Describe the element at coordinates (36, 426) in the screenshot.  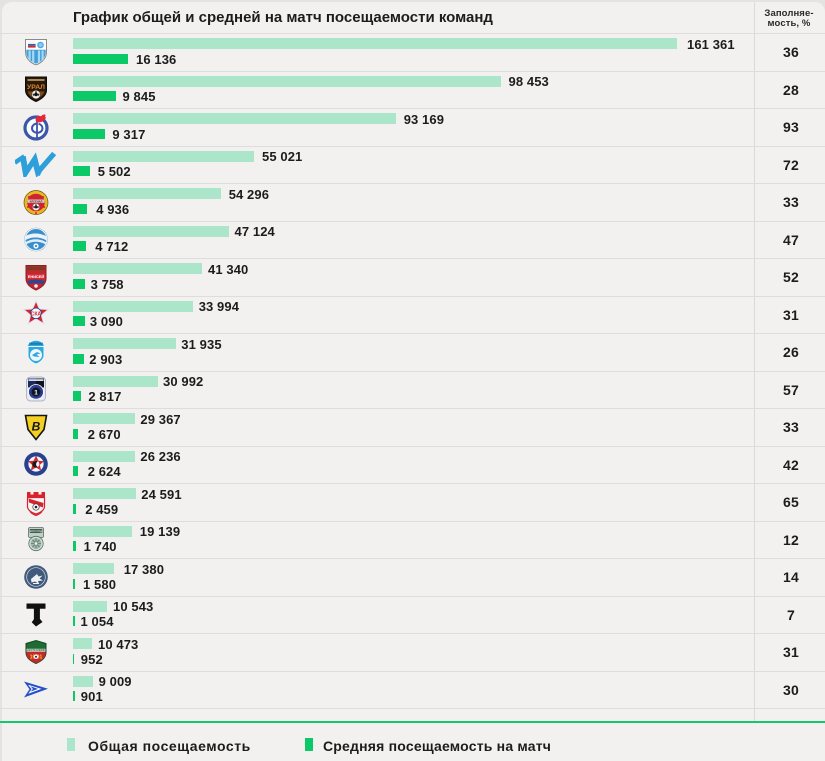
I see `svg-text: B` at that location.